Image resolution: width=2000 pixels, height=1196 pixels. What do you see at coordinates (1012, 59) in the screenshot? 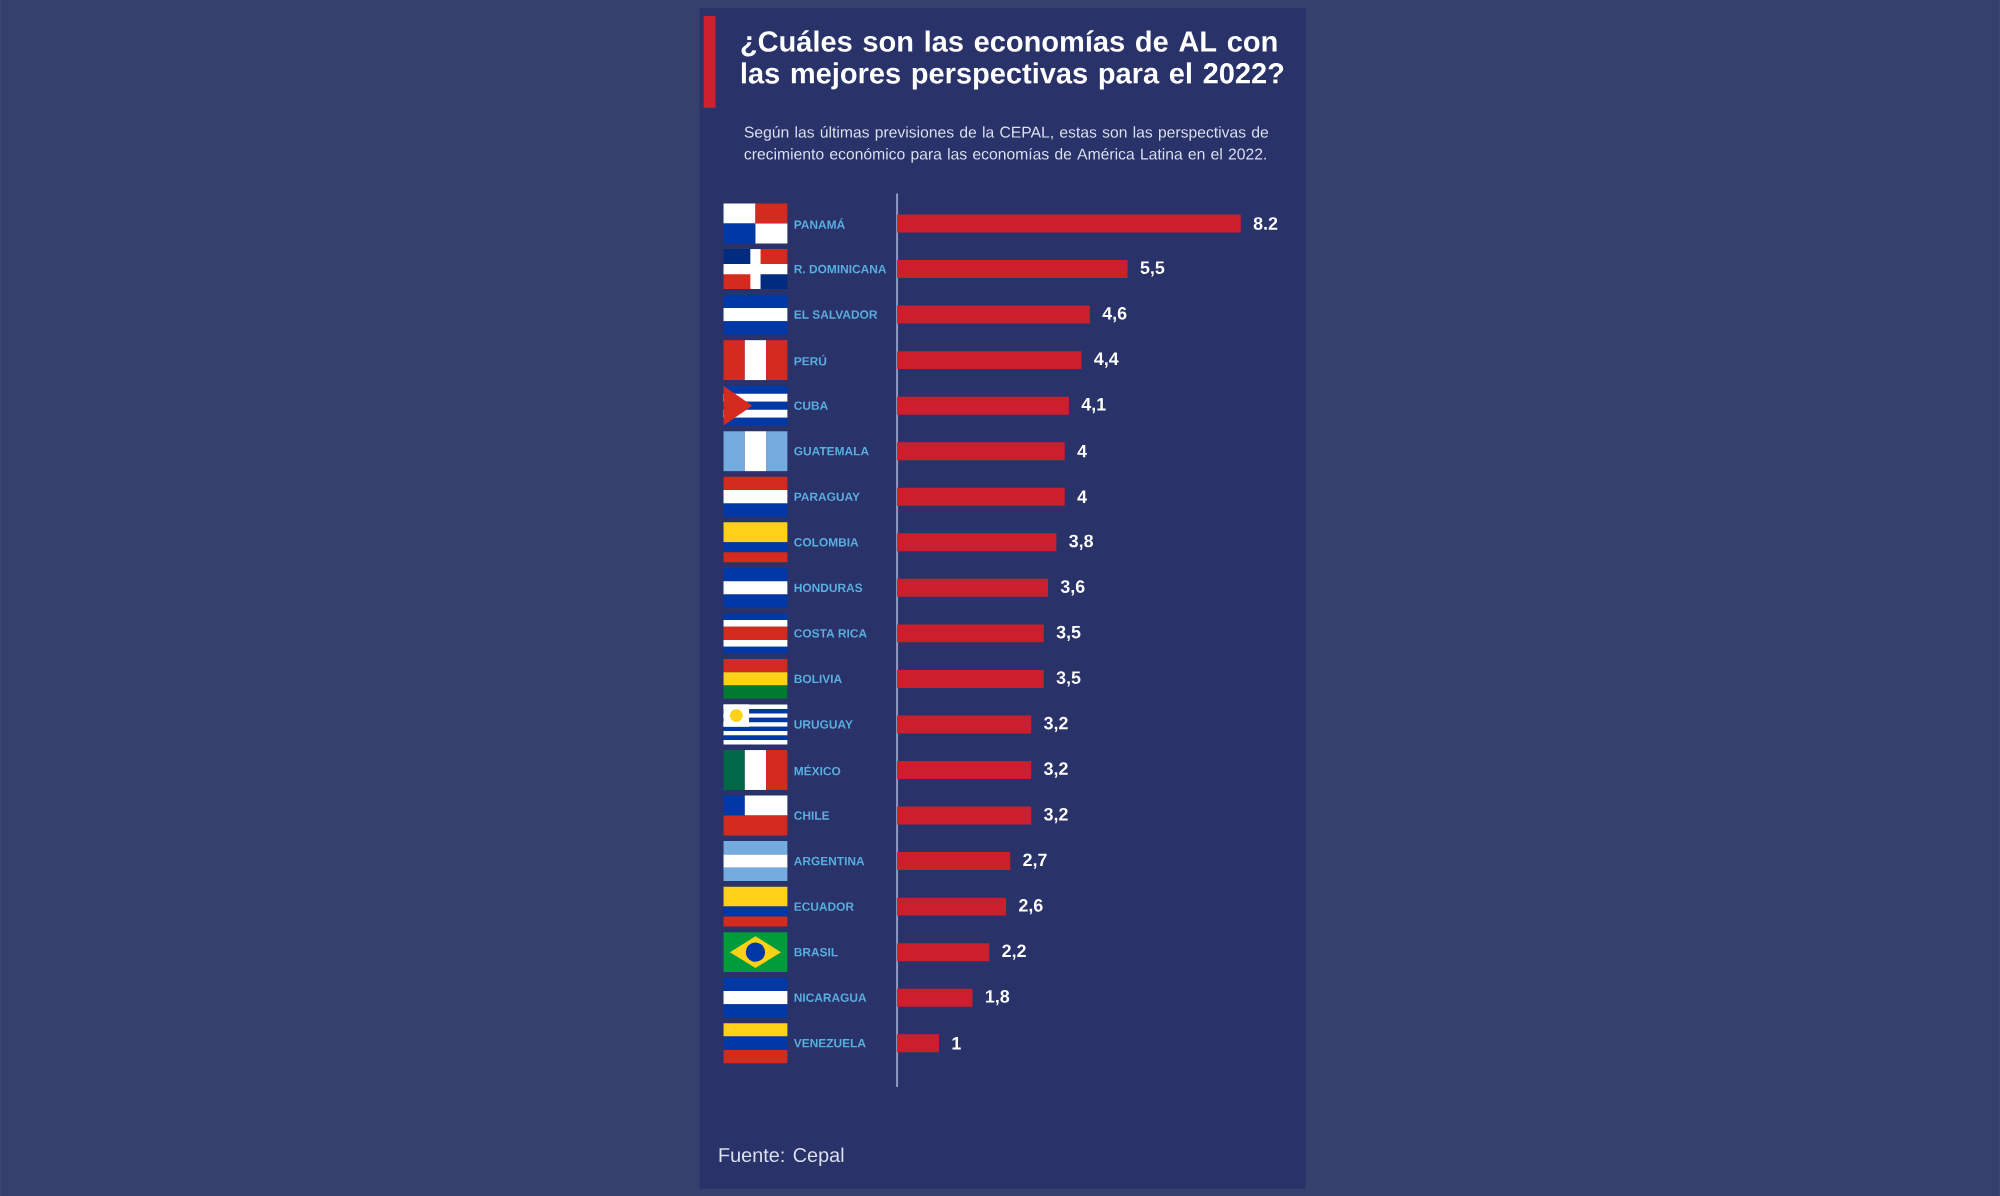
I see `chart-title: ¿Cuáles son las economías de AL con las mejores perspectivas para el 2022?` at bounding box center [1012, 59].